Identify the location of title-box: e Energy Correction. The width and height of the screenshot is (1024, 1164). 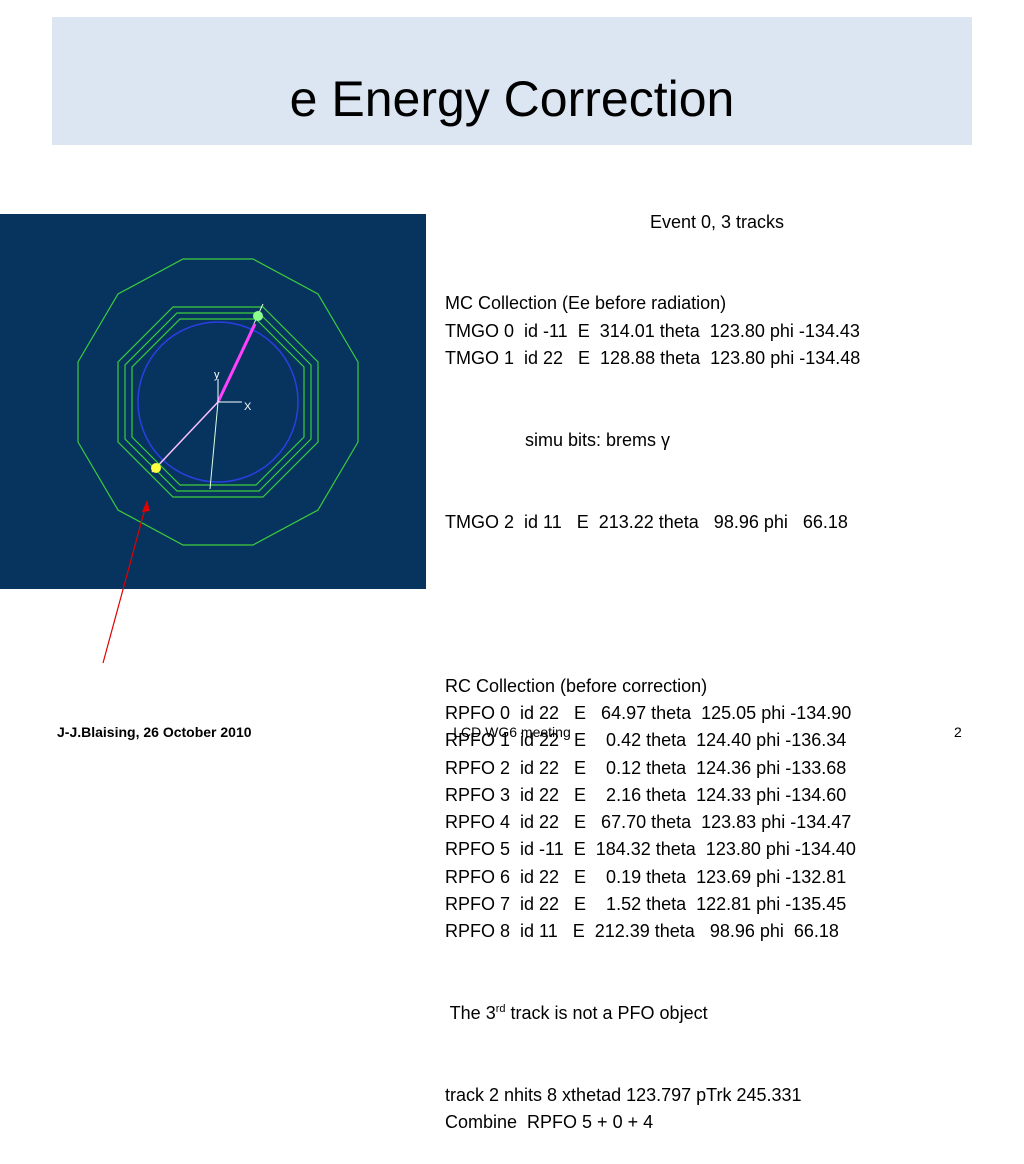
(512, 81).